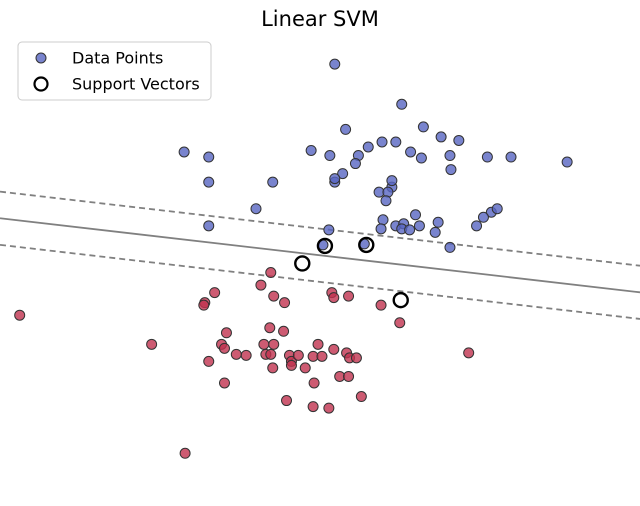 The height and width of the screenshot is (506, 640). I want to click on legend-data-points-marker, so click(41, 58).